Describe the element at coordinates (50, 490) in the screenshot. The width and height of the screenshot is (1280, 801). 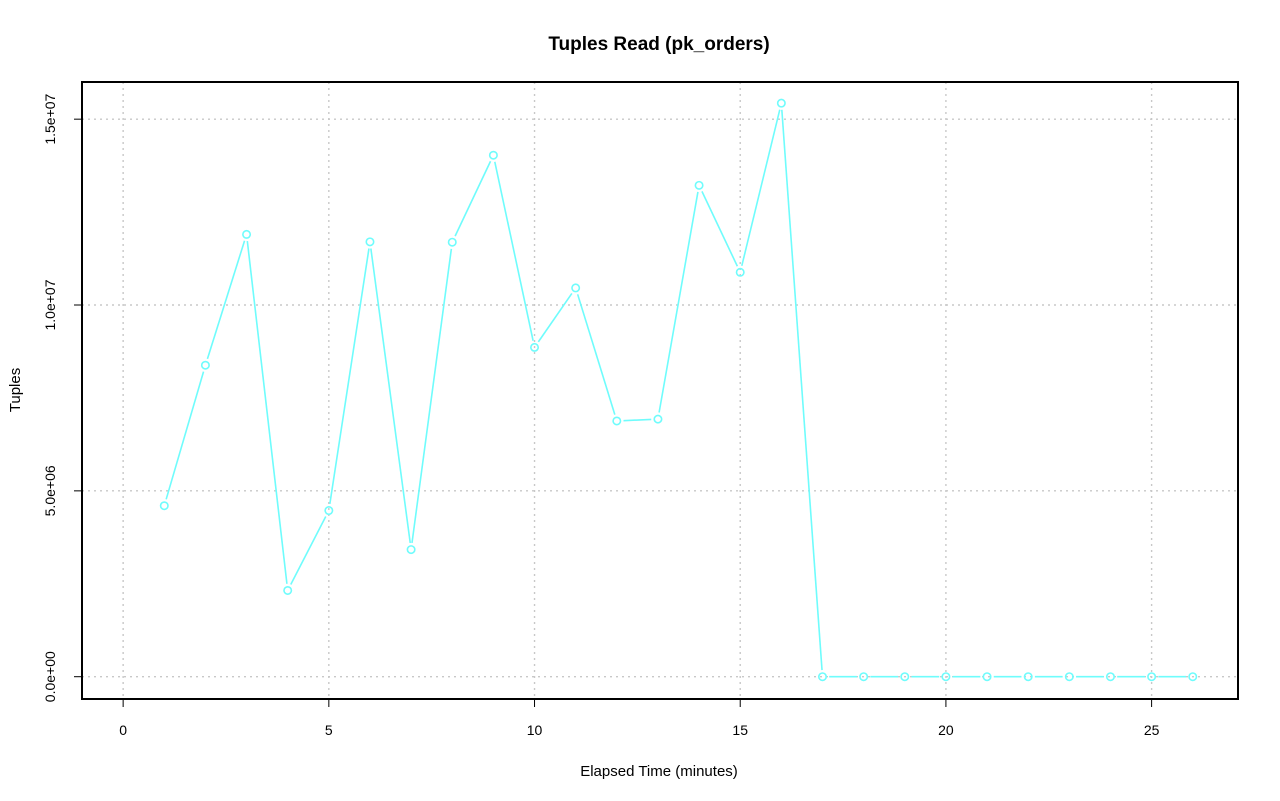
I see `y-tick-label: 5.0e+06` at that location.